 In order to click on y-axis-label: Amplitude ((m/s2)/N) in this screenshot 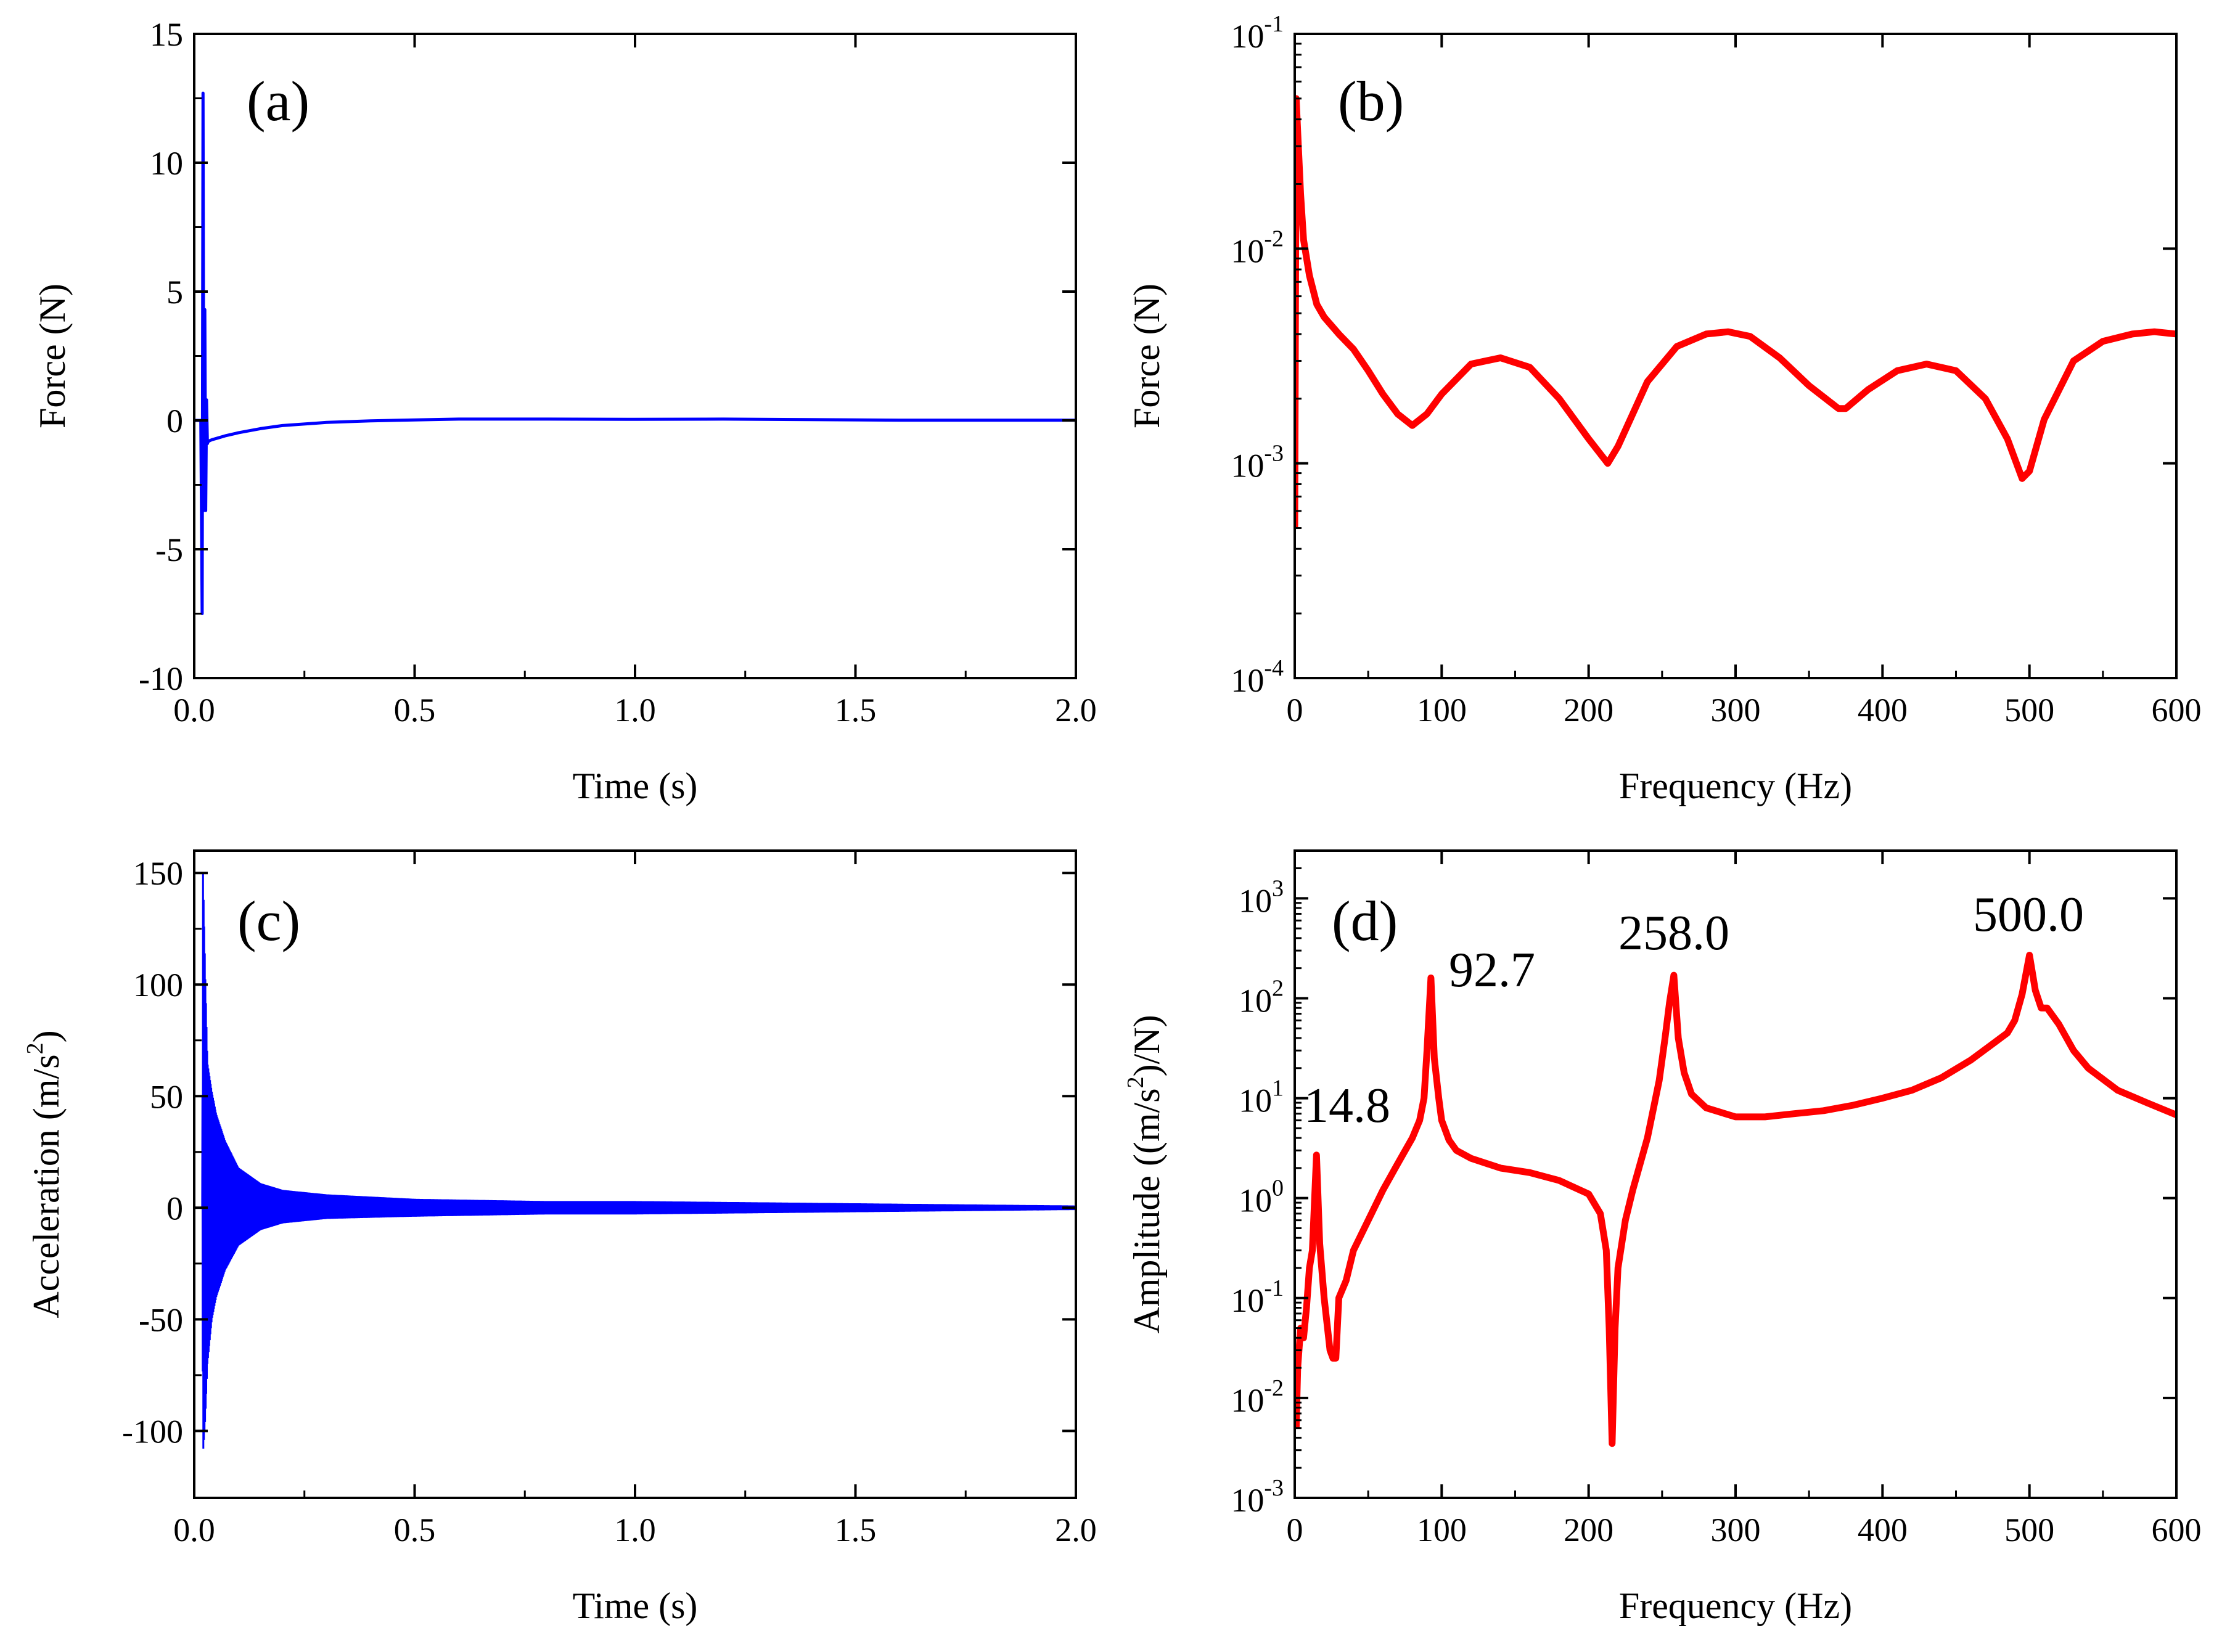, I will do `click(1145, 1174)`.